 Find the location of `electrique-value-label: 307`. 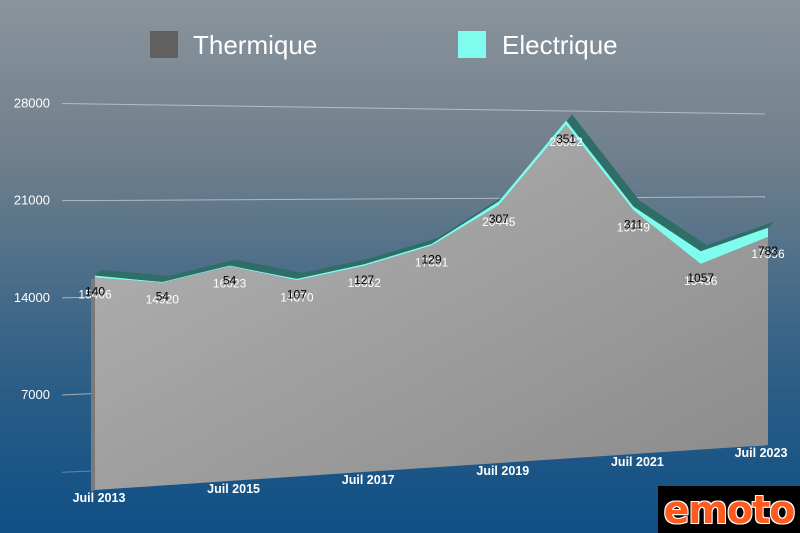

electrique-value-label: 307 is located at coordinates (499, 219).